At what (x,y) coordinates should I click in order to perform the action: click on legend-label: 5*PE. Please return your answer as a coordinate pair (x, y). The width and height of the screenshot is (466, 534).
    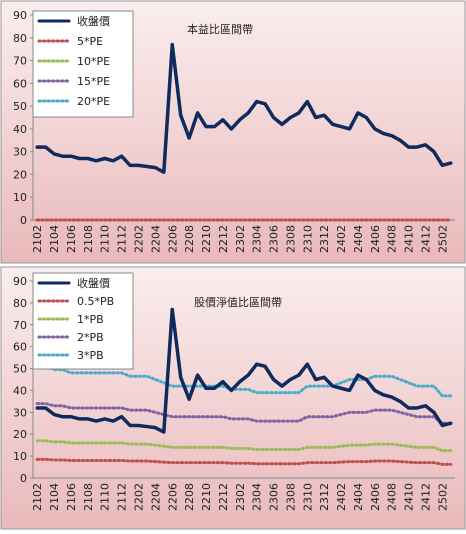
    Looking at the image, I should click on (90, 41).